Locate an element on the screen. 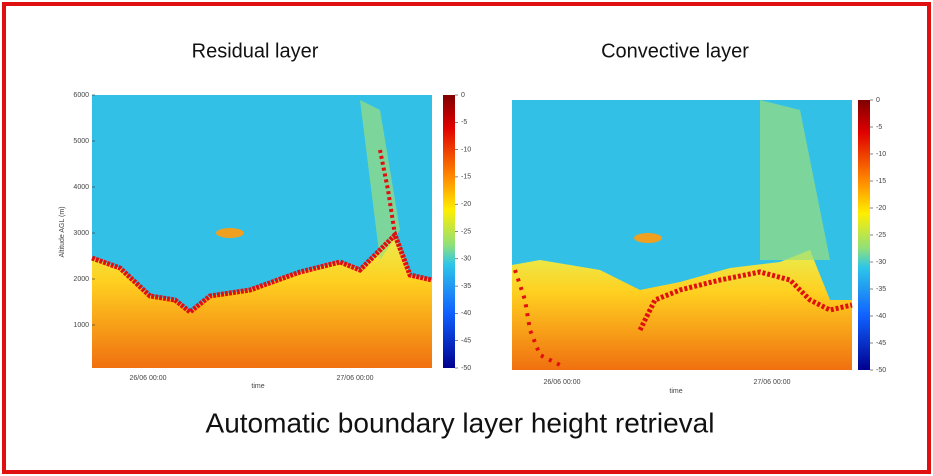  y-tick-label: 2000 is located at coordinates (81, 279).